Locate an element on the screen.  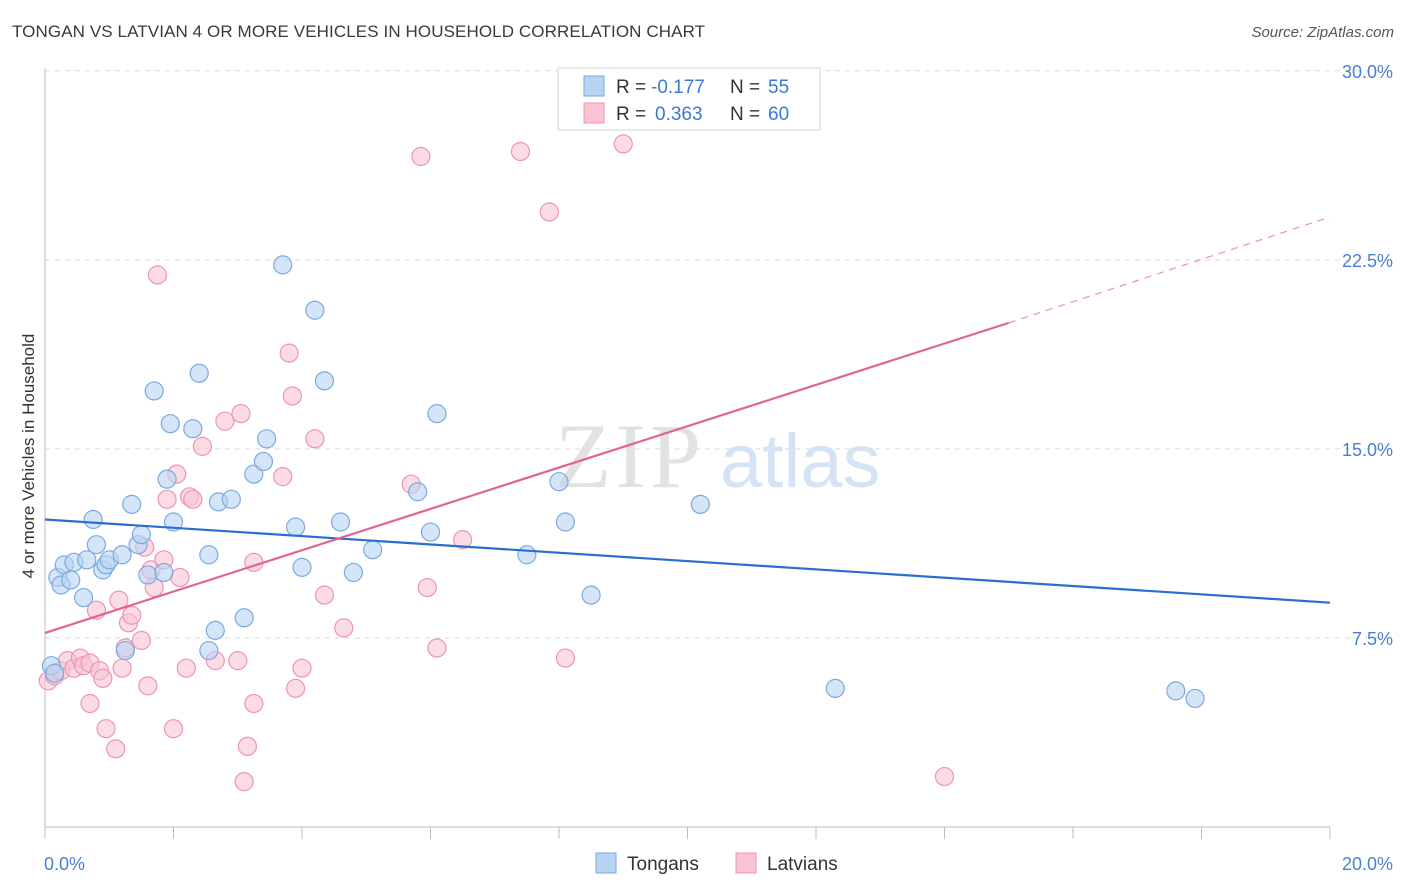
legend-n-value-tongans: 55 is located at coordinates (778, 87).